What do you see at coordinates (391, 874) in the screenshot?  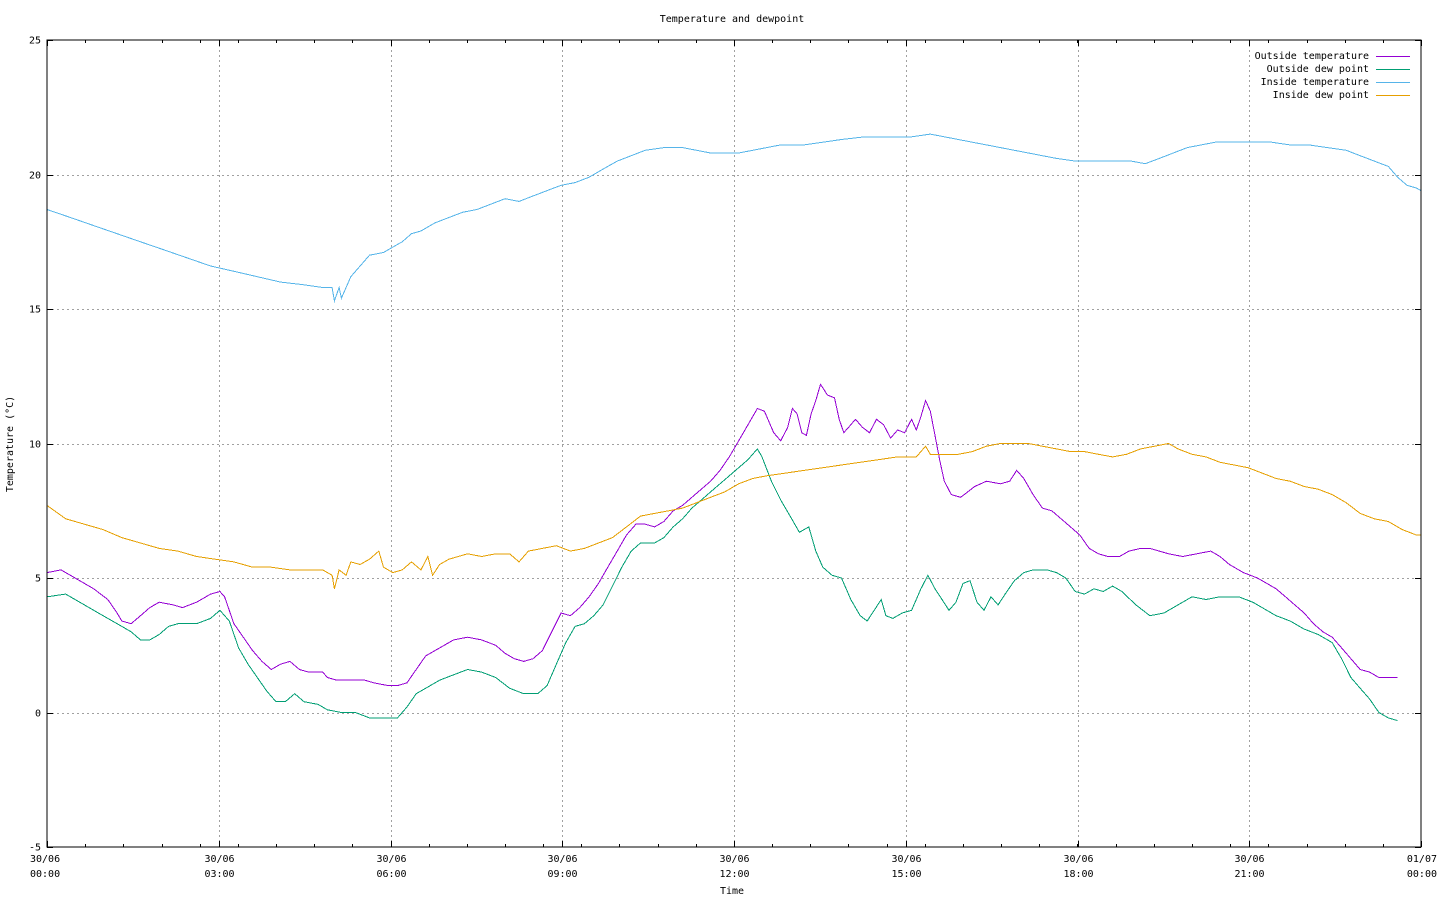 I see `x-tick-time: 06:00` at bounding box center [391, 874].